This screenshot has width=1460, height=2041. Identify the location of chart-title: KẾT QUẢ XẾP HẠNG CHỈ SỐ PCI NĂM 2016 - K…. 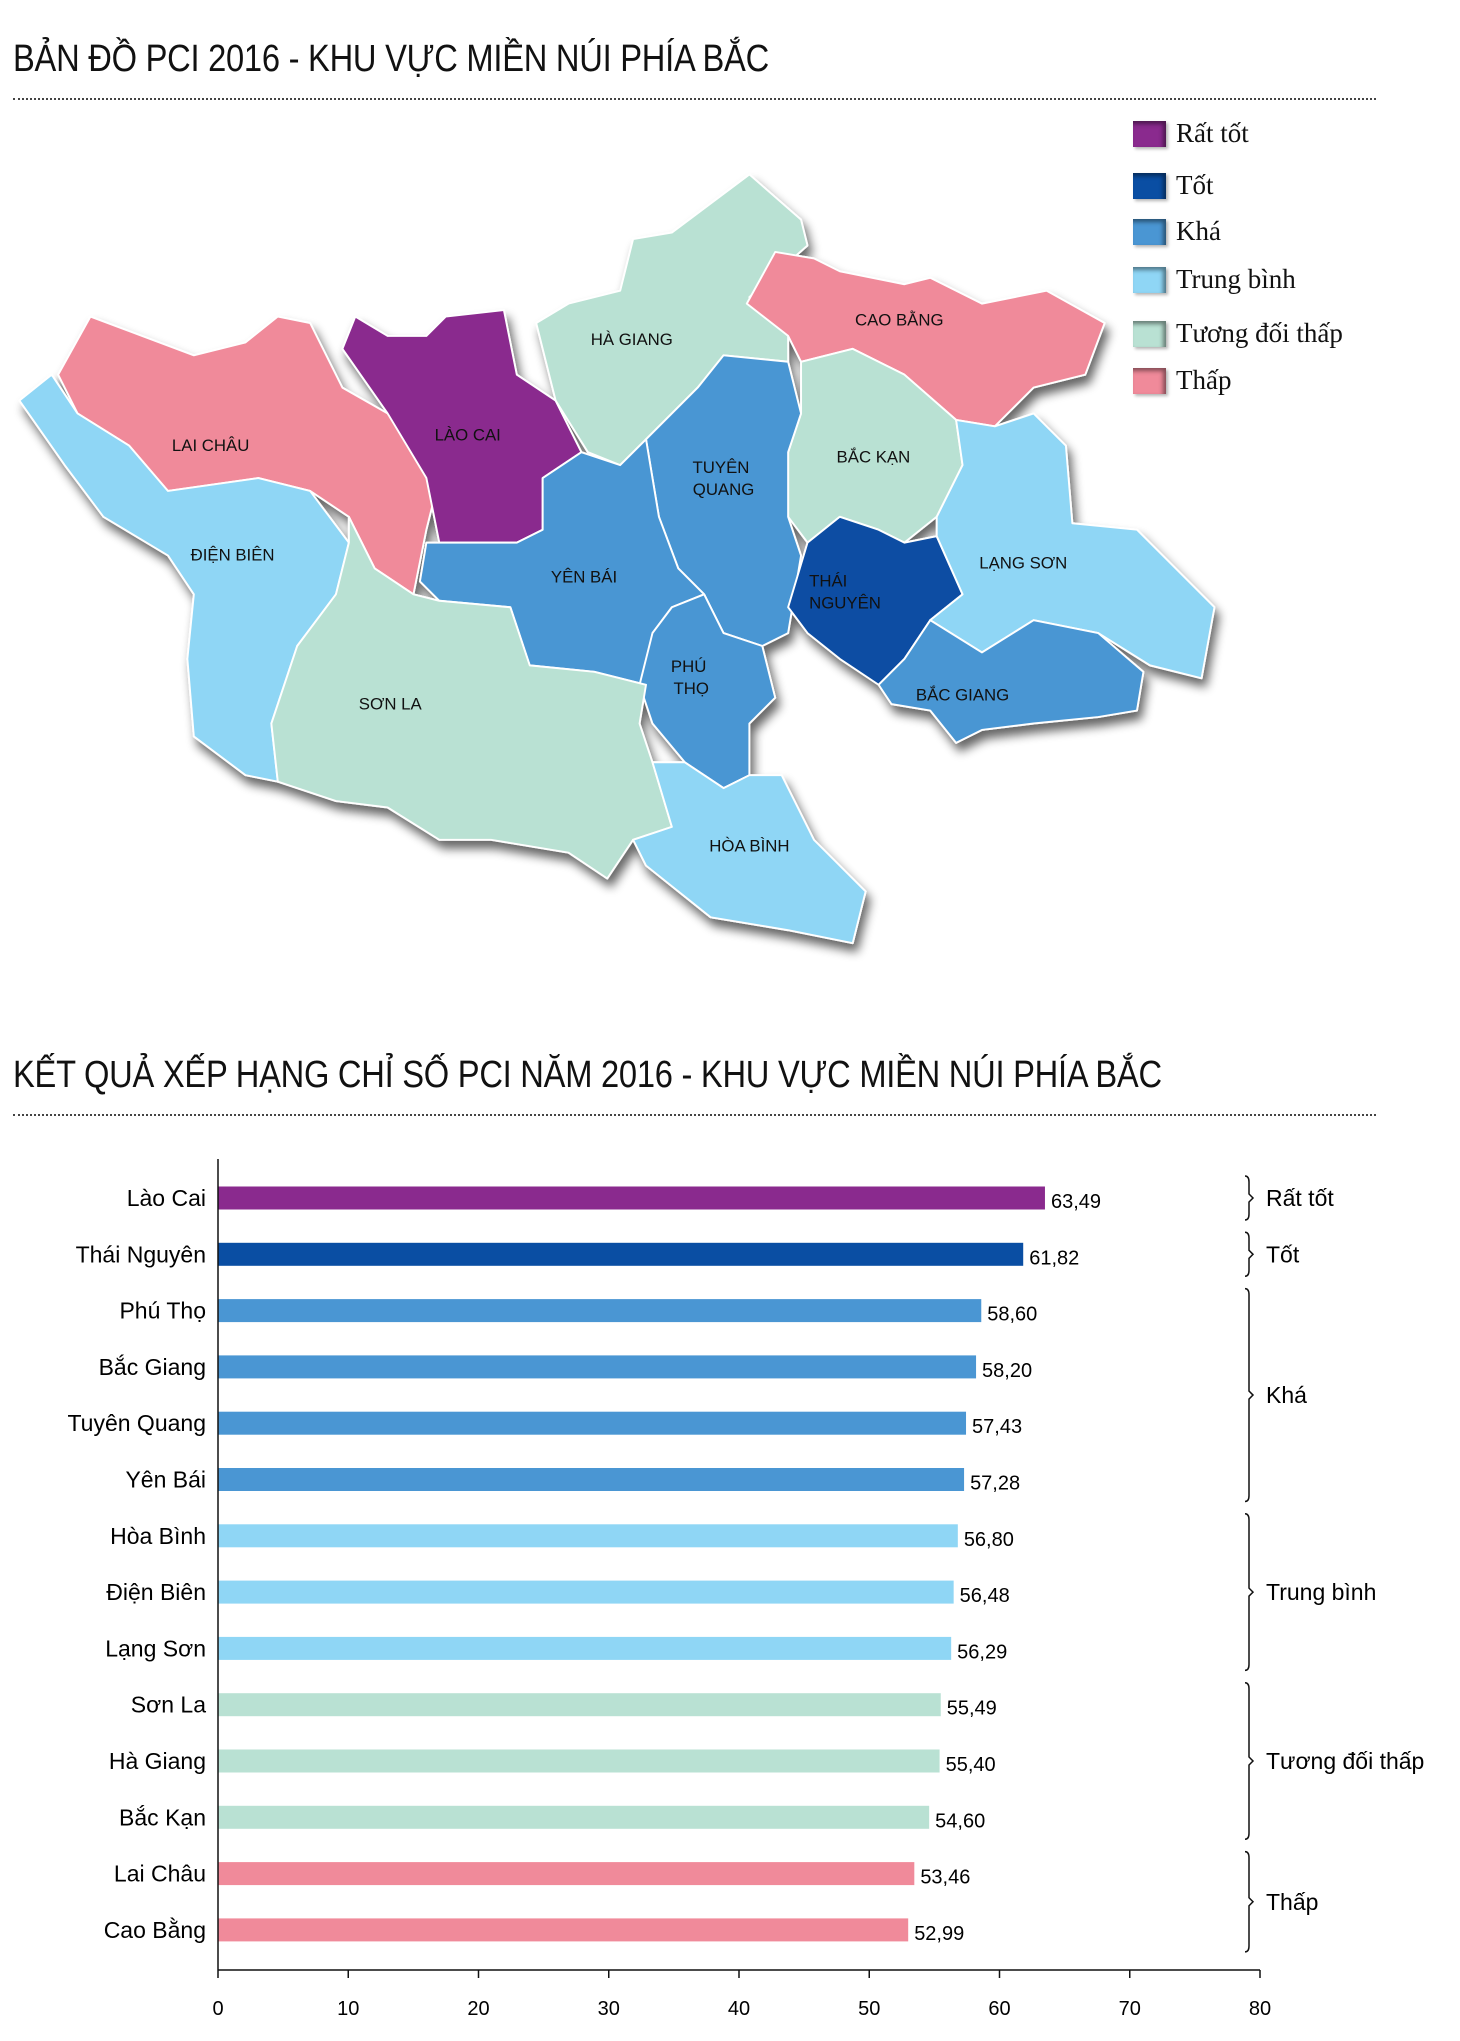
(587, 1075).